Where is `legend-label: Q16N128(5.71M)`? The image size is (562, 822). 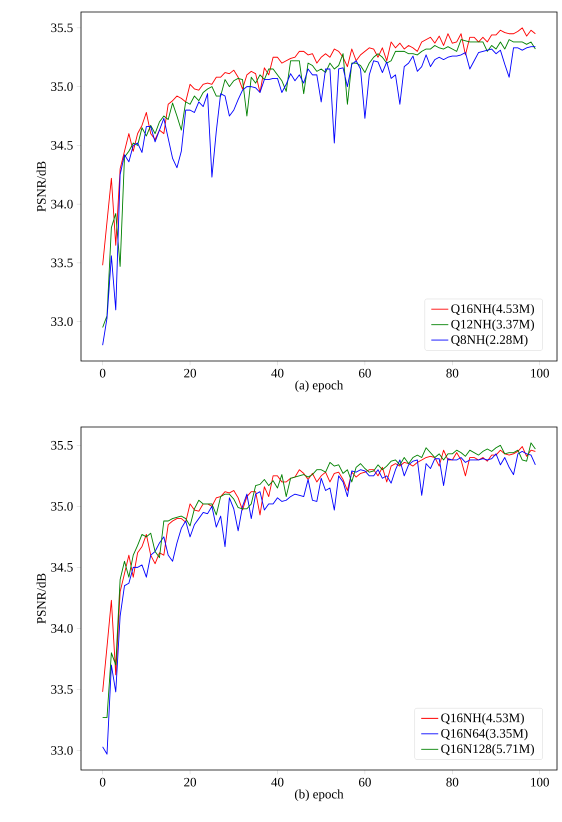
legend-label: Q16N128(5.71M) is located at coordinates (487, 750).